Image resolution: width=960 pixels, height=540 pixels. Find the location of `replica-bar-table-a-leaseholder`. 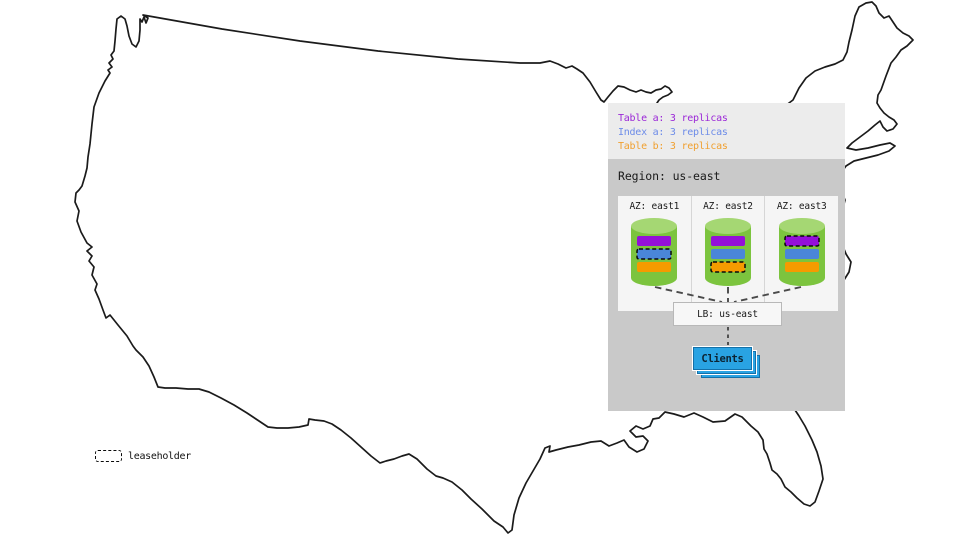

replica-bar-table-a-leaseholder is located at coordinates (801, 241).